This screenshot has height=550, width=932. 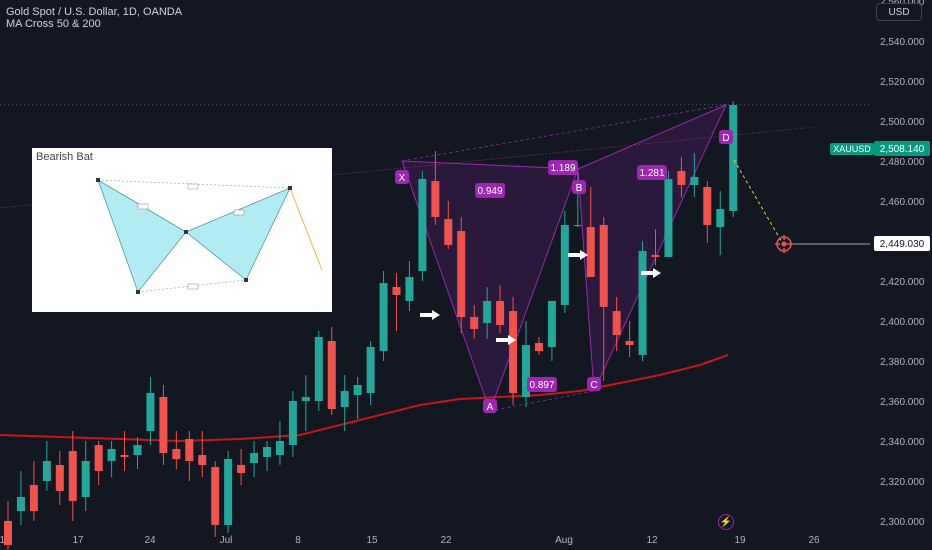 I want to click on price-tick: 2,500.000, so click(x=902, y=122).